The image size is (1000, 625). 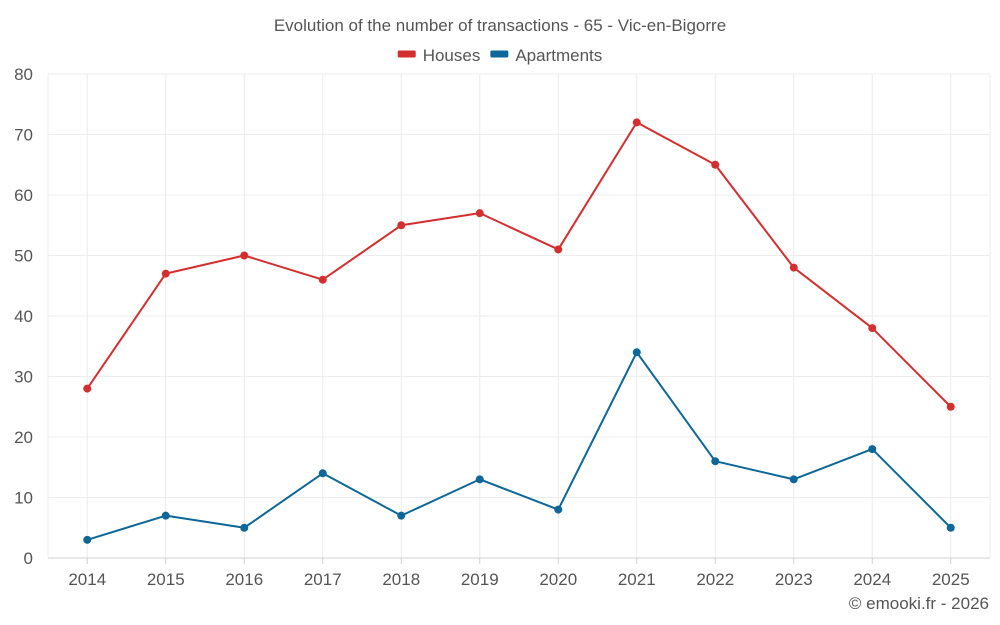 I want to click on y-tick-label: 0, so click(x=28, y=558).